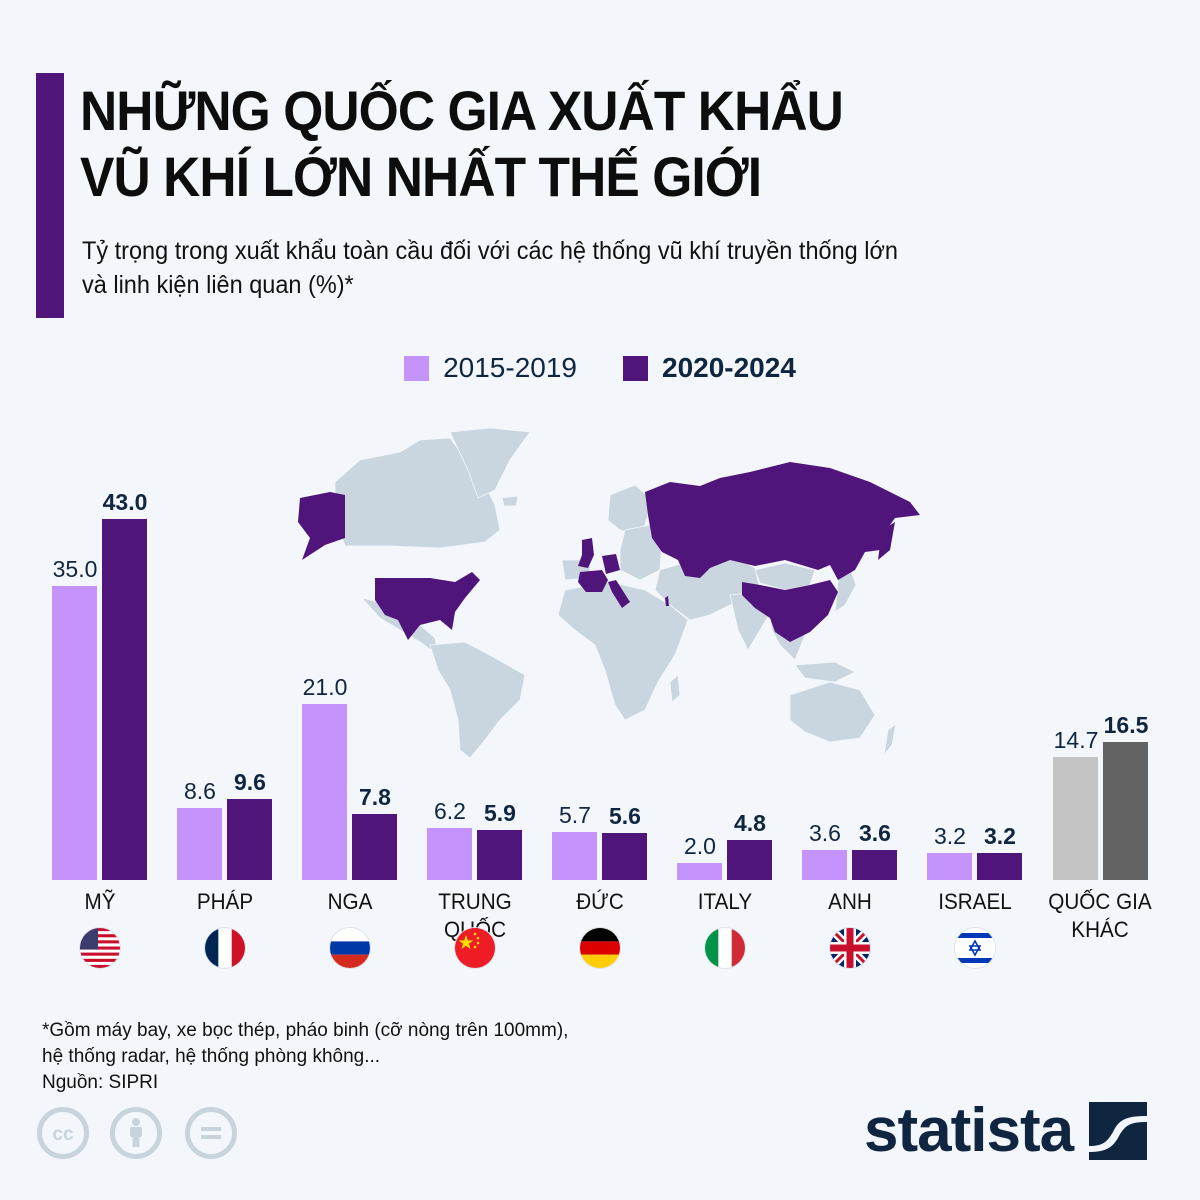  Describe the element at coordinates (50, 195) in the screenshot. I see `title-accent-bar` at that location.